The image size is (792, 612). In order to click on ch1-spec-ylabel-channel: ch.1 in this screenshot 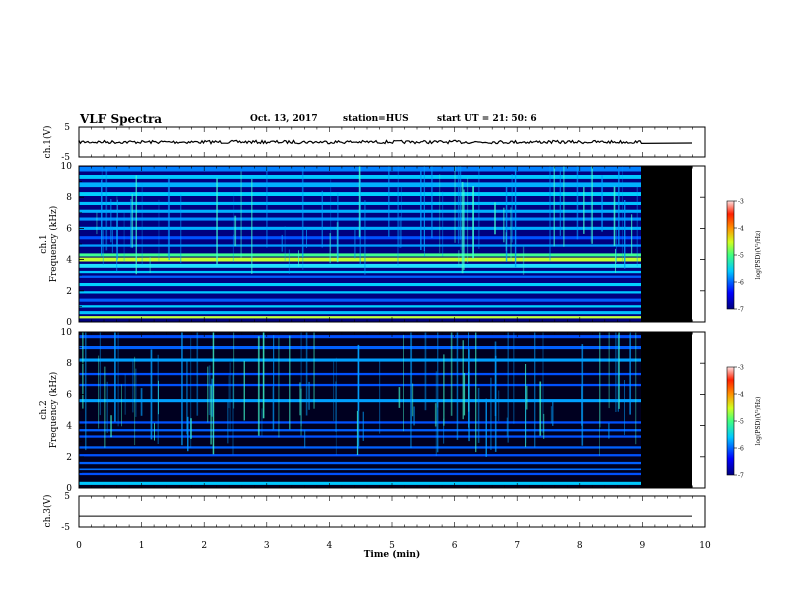, I will do `click(44, 243)`.